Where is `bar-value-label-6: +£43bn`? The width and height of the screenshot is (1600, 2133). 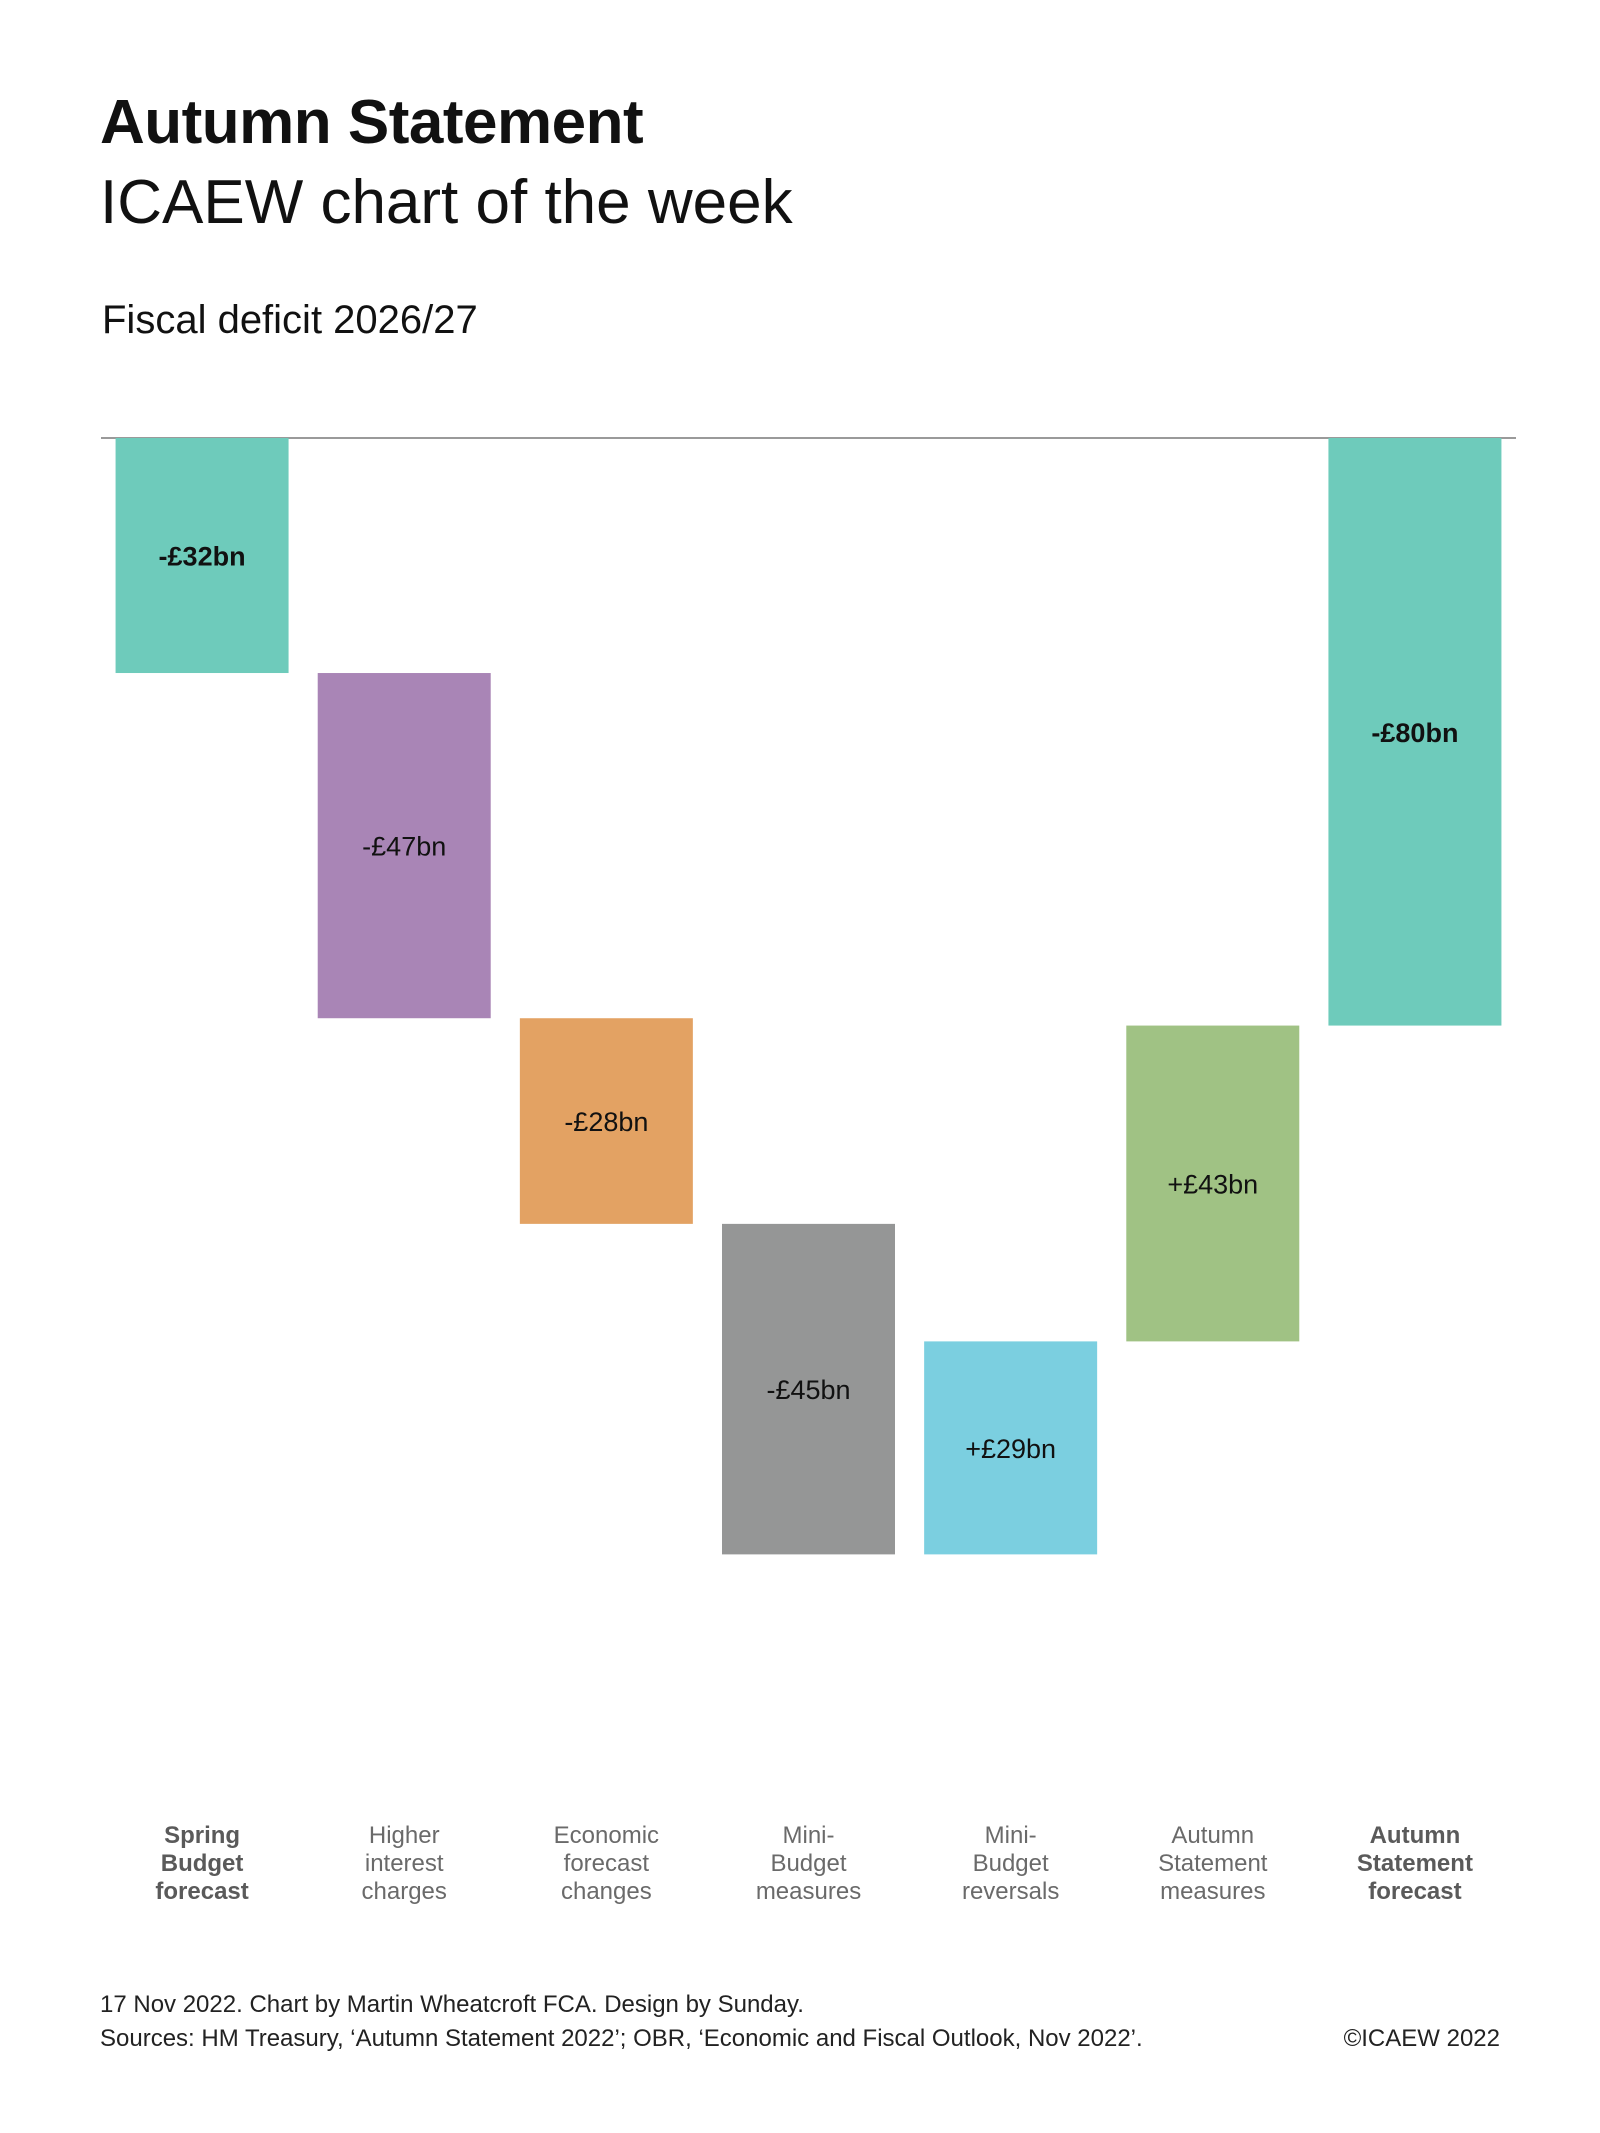 bar-value-label-6: +£43bn is located at coordinates (1212, 1184).